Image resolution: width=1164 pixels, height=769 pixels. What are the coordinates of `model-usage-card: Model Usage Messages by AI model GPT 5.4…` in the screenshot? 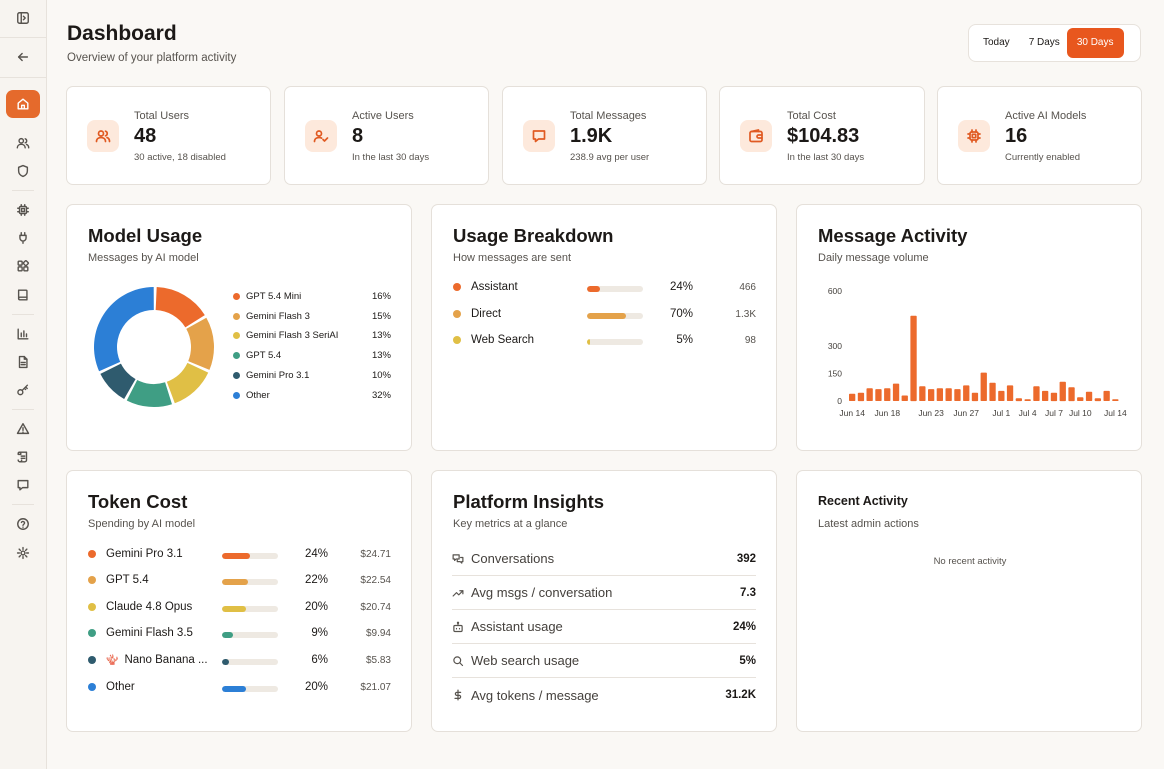 It's located at (239, 327).